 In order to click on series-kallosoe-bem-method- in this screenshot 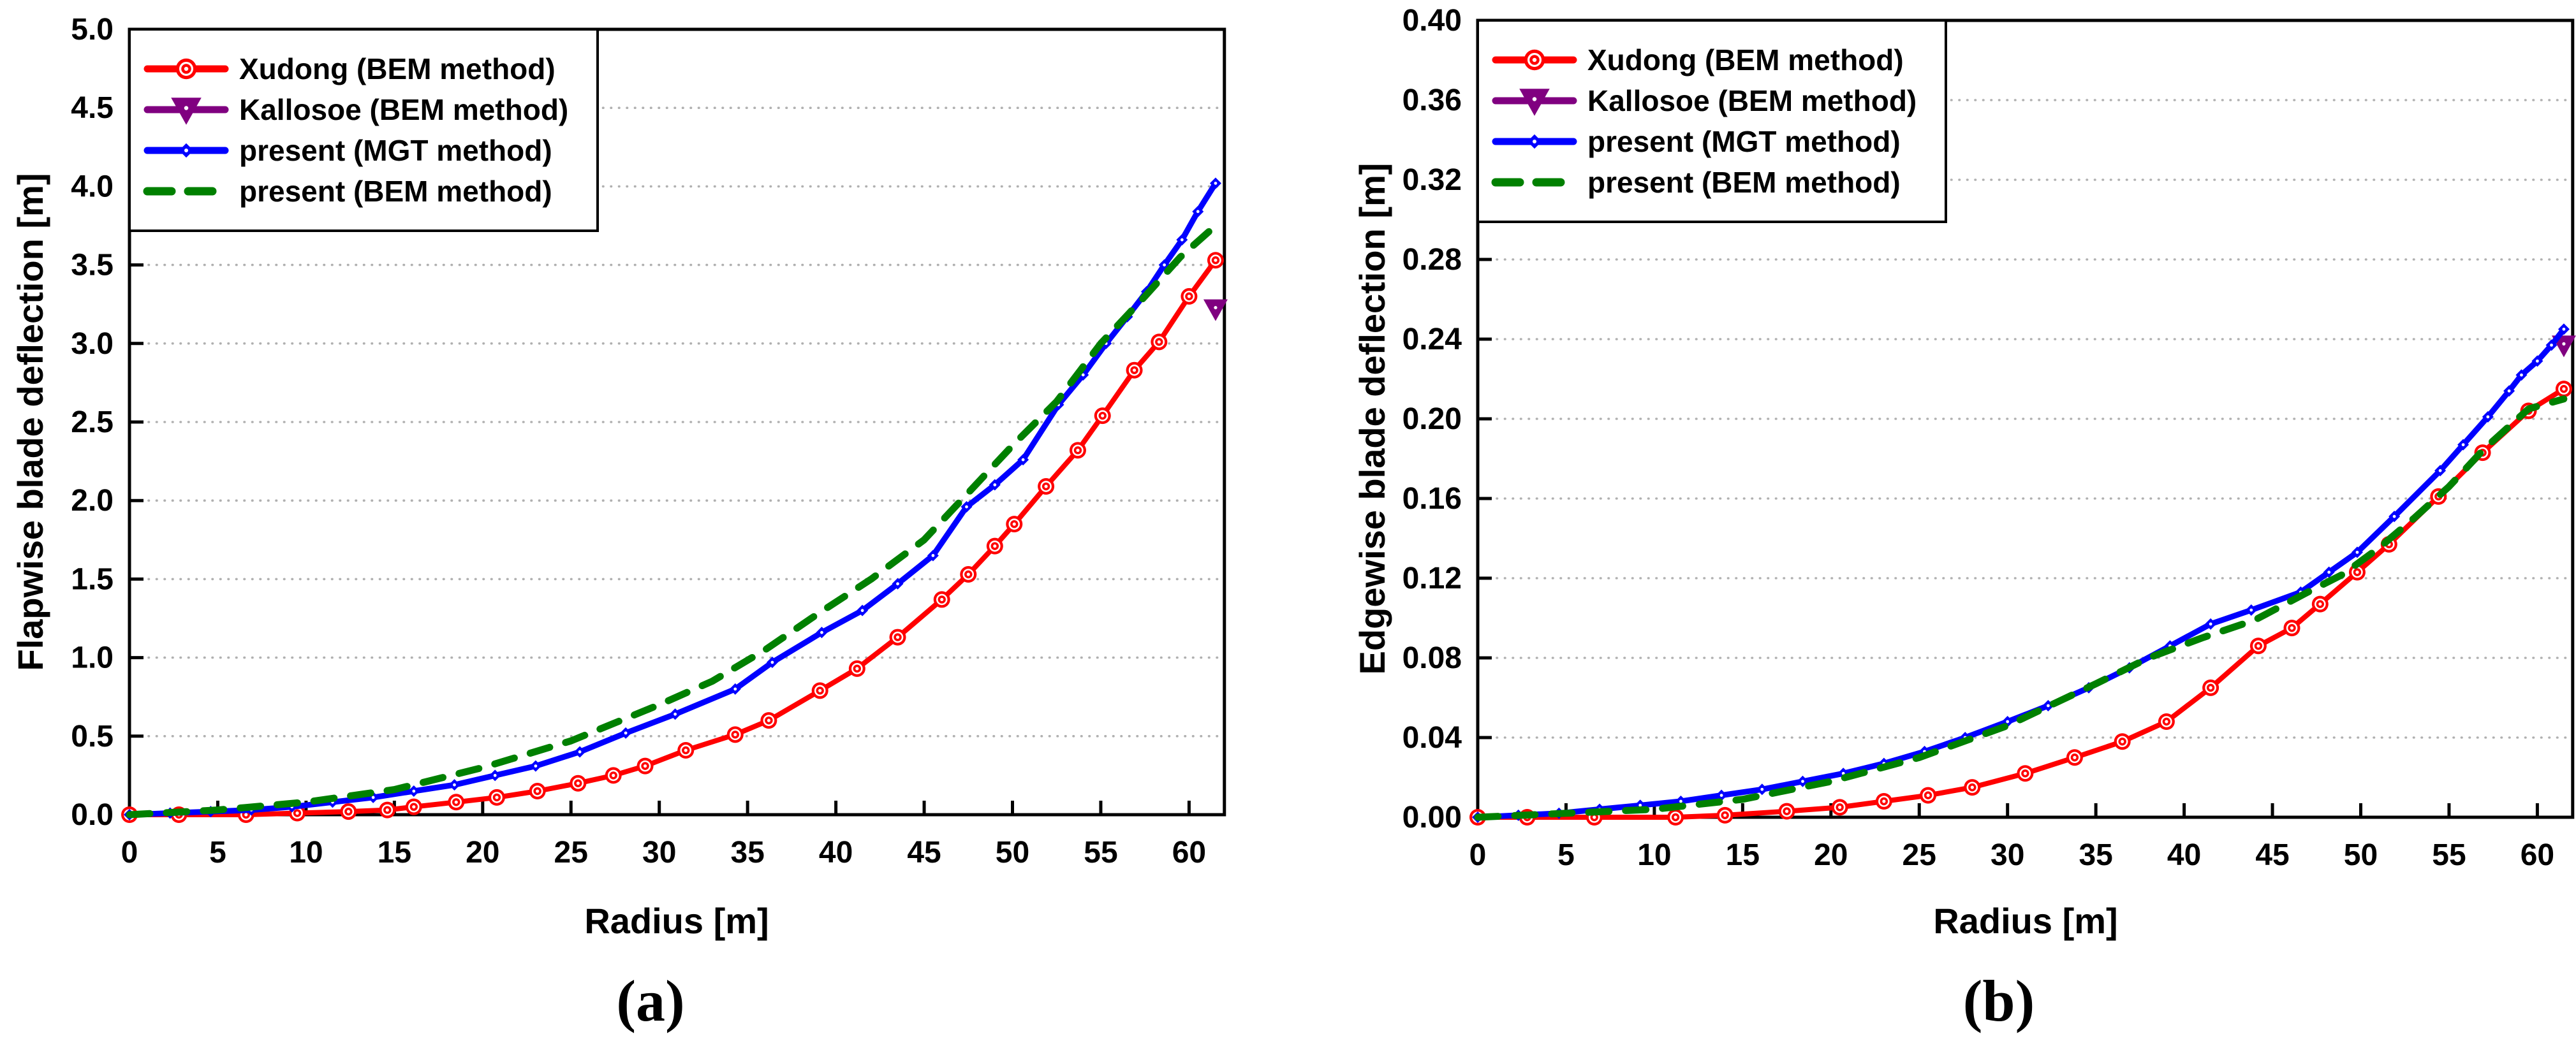, I will do `click(1215, 310)`.